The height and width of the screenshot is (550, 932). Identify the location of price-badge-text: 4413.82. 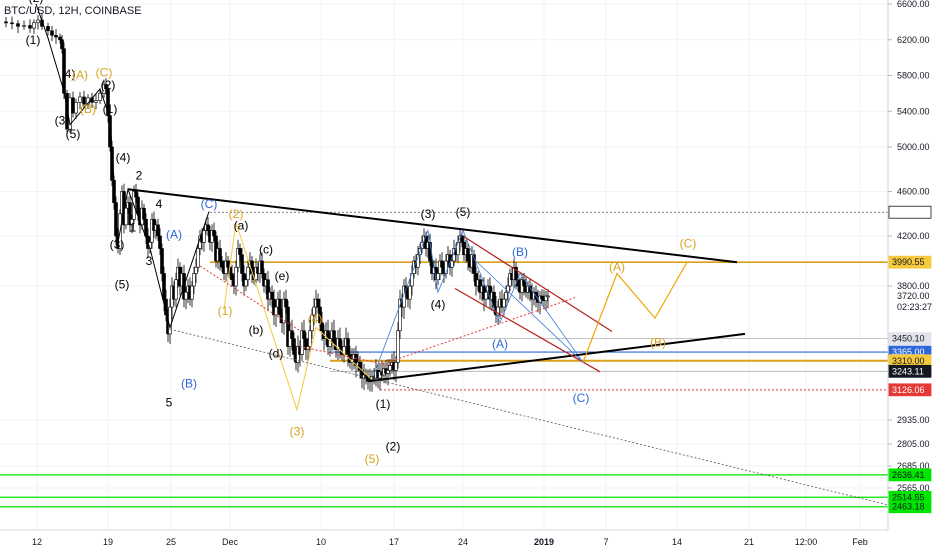
(908, 212).